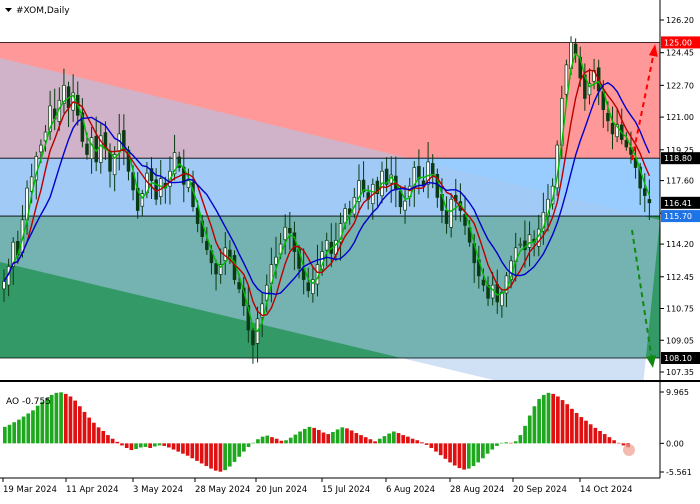 The height and width of the screenshot is (504, 700). Describe the element at coordinates (350, 381) in the screenshot. I see `pane-separator` at that location.